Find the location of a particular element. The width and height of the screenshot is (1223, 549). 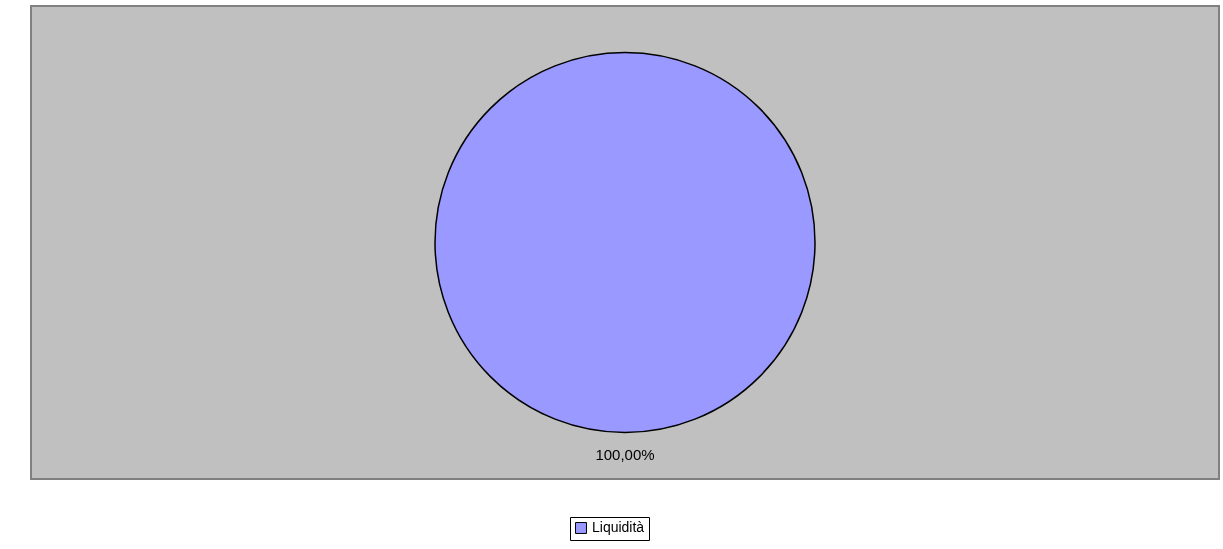

data-label: 100,00% is located at coordinates (625, 454).